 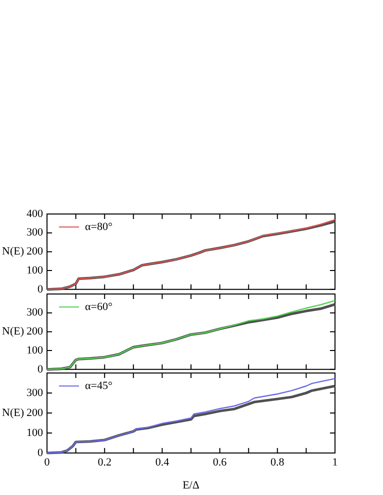 I want to click on y-tick-label: 400, so click(x=35, y=214).